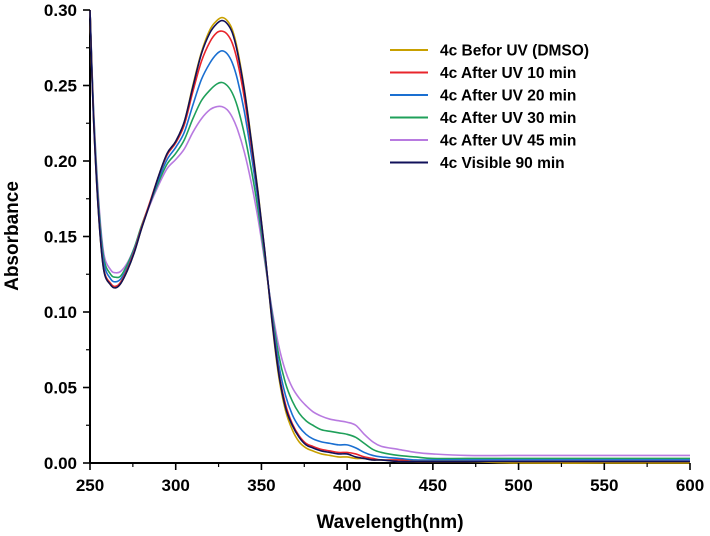  Describe the element at coordinates (90, 485) in the screenshot. I see `x-tick-label: 250` at that location.